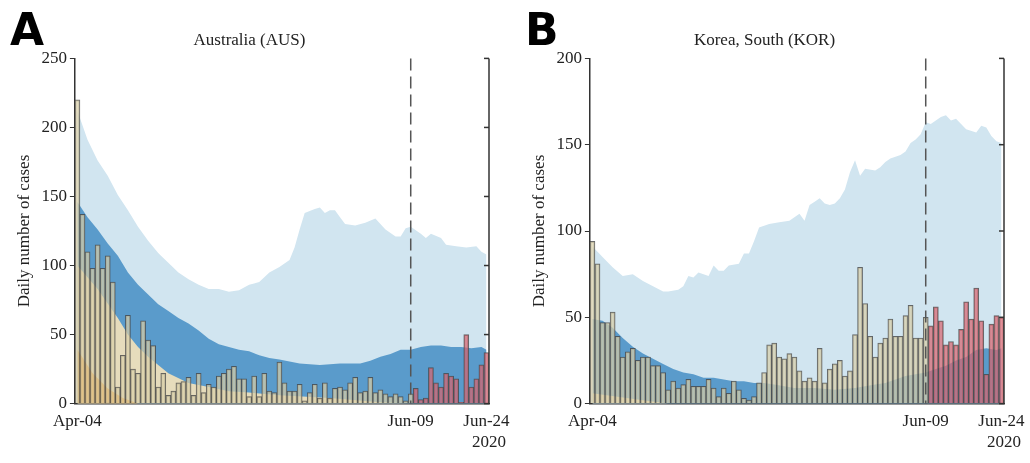 The image size is (1030, 463). Describe the element at coordinates (54, 57) in the screenshot. I see `y-tick-label: 250` at that location.